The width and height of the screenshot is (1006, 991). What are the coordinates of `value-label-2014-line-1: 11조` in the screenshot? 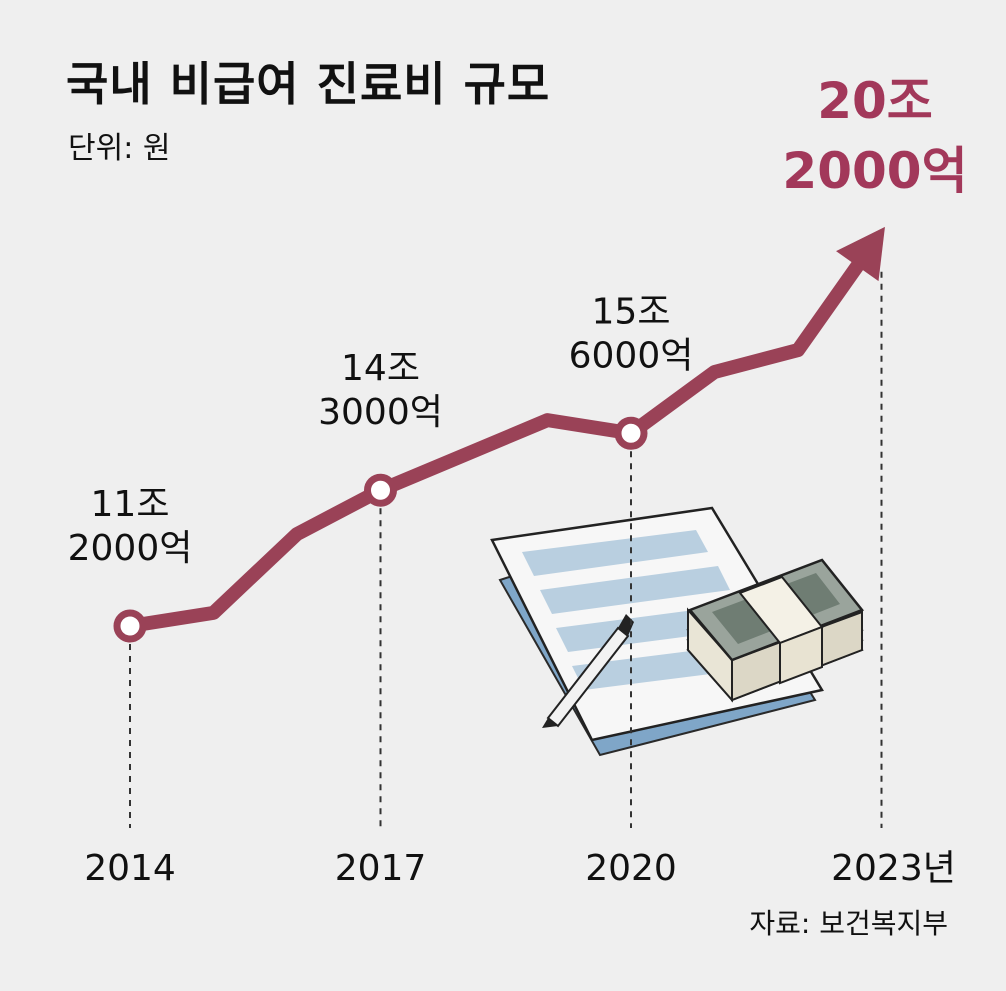 It's located at (130, 504).